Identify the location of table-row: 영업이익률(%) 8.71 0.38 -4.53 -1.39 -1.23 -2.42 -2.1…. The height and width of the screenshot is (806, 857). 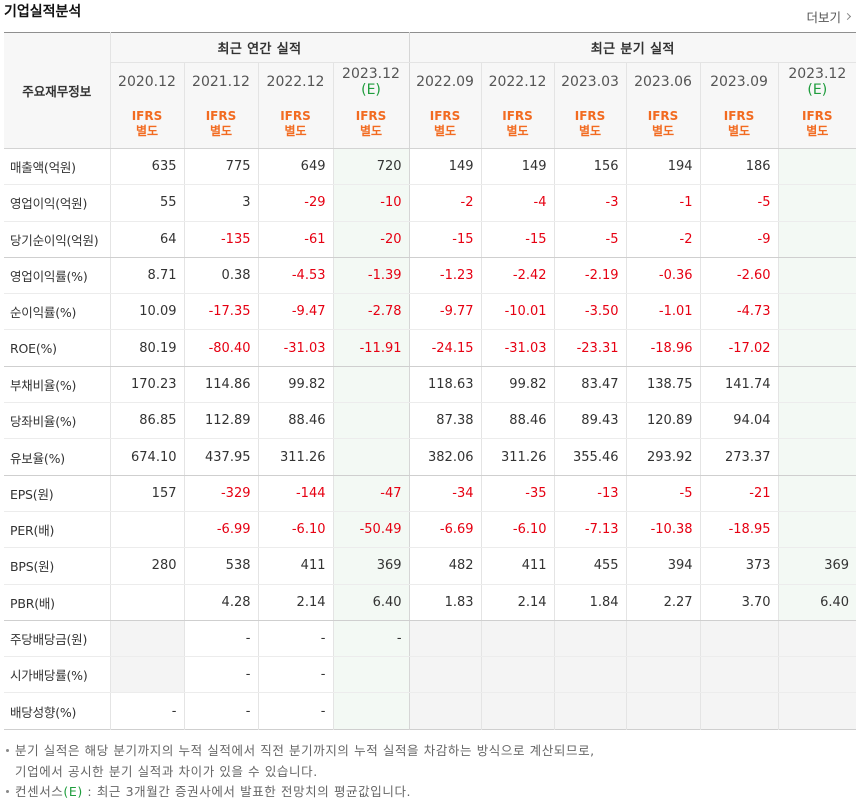
(430, 276).